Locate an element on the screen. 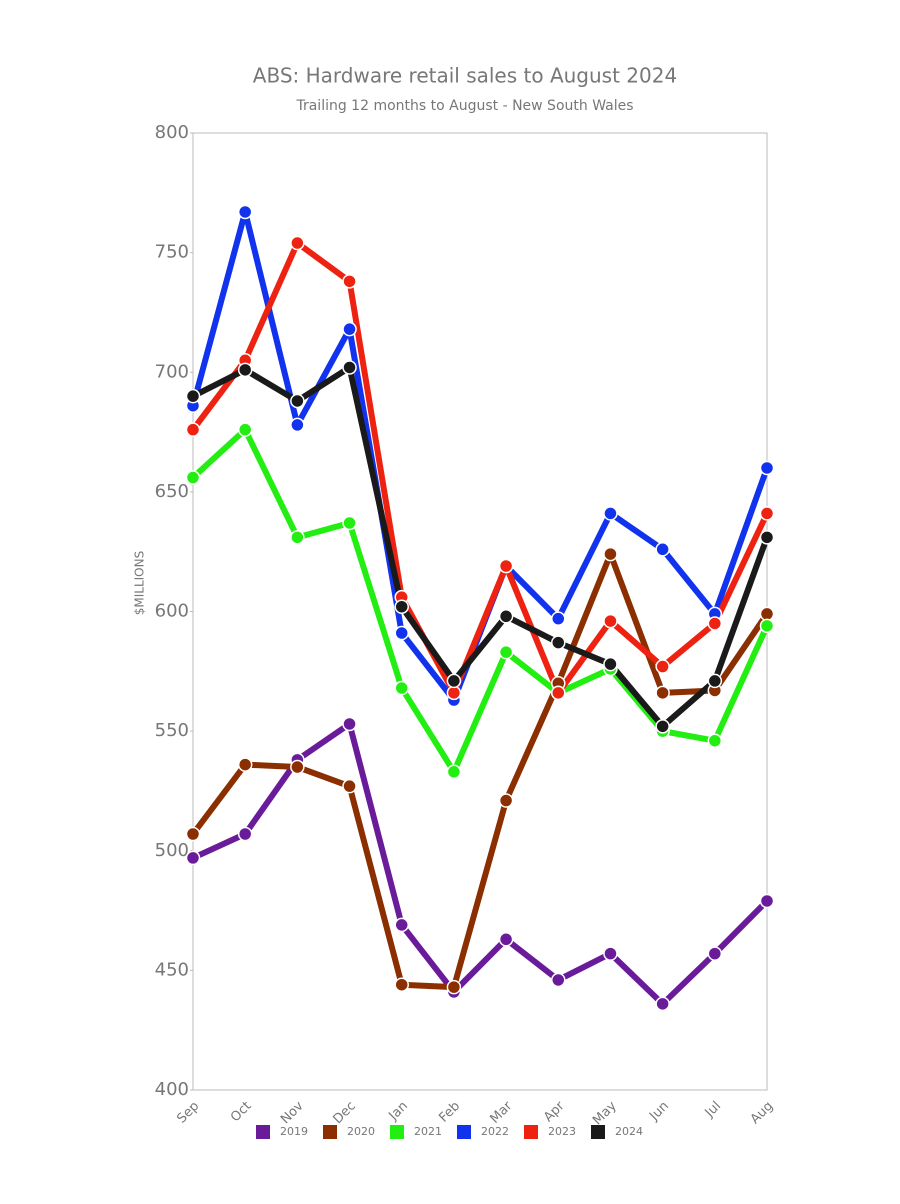 This screenshot has width=900, height=1204. y-tick-label: 600 is located at coordinates (172, 611).